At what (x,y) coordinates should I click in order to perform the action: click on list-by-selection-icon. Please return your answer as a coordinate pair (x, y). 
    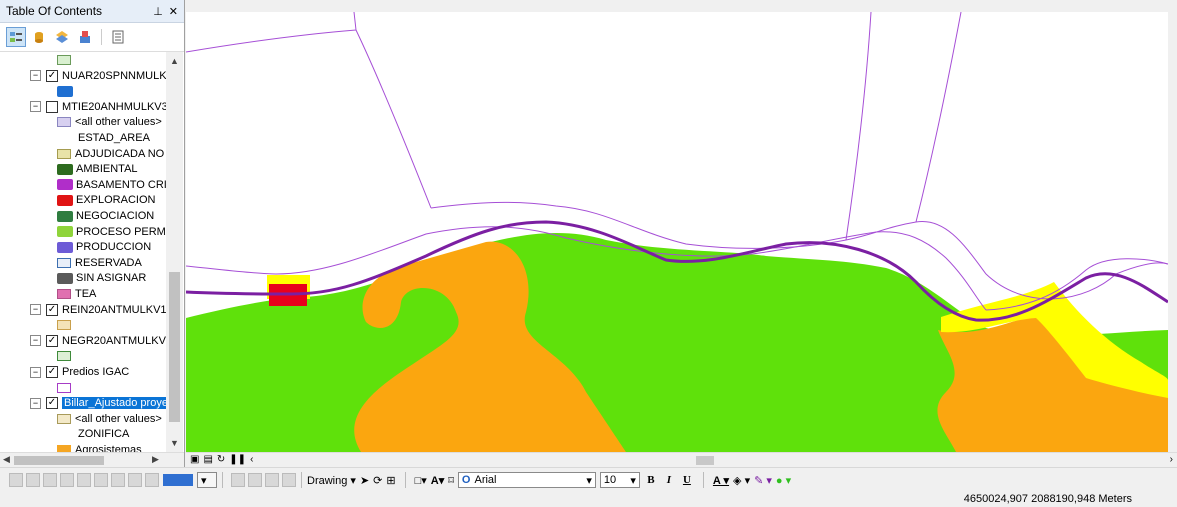
    Looking at the image, I should click on (85, 37).